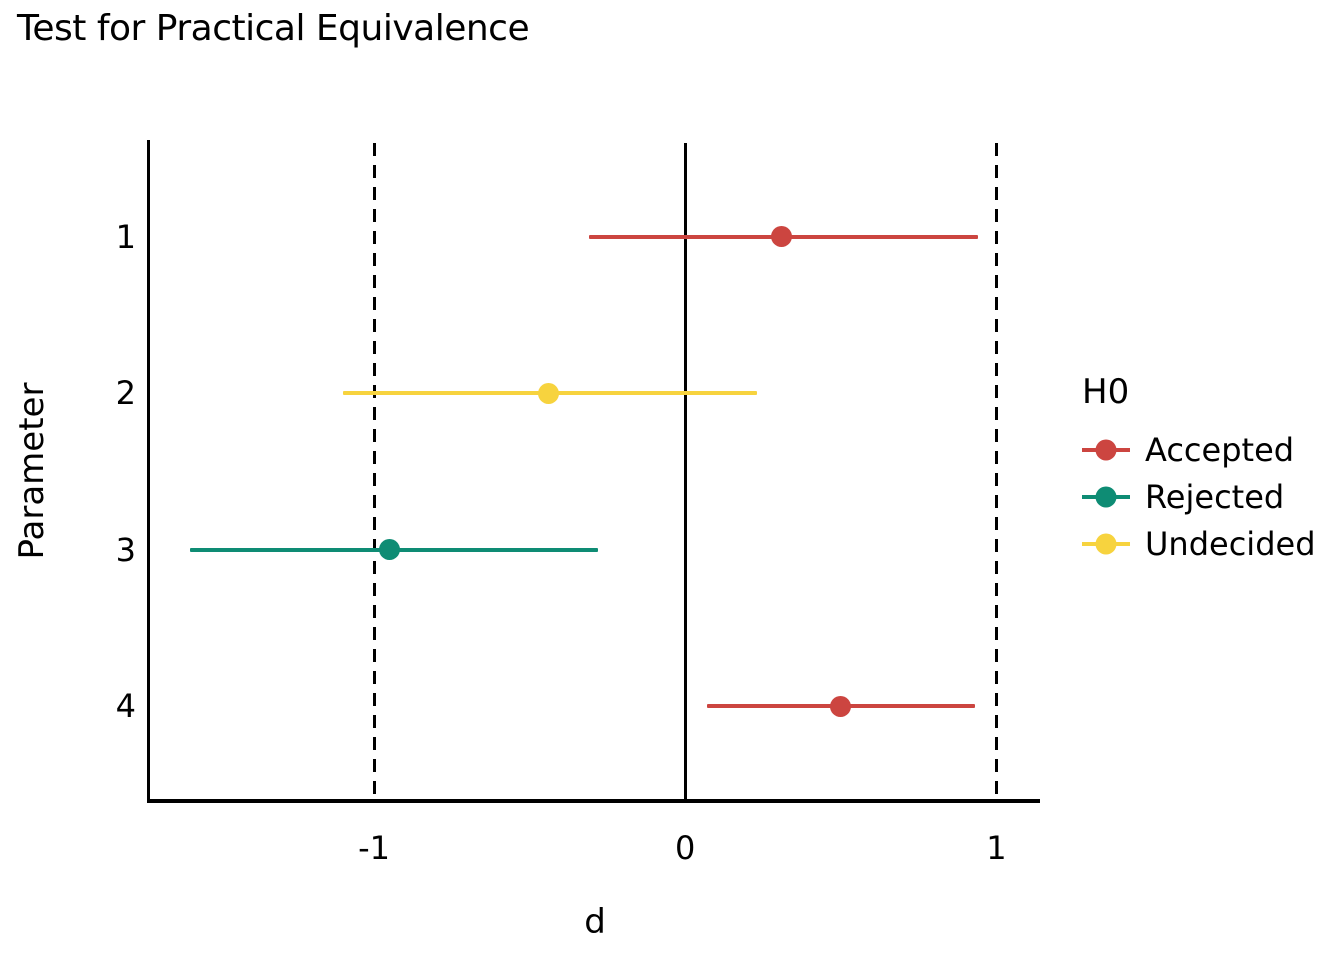 The height and width of the screenshot is (960, 1344). Describe the element at coordinates (374, 848) in the screenshot. I see `x-tick-label: -1` at that location.